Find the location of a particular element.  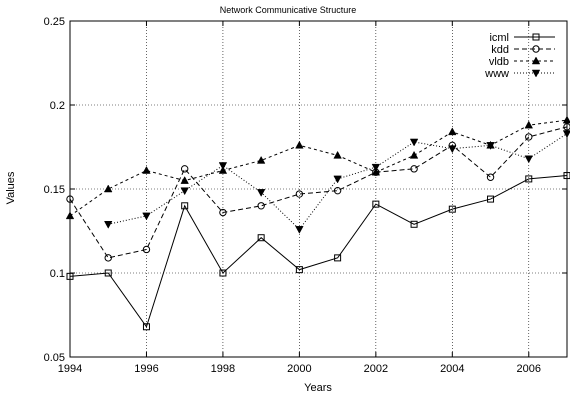

x-tick-label: 2006 is located at coordinates (529, 369).